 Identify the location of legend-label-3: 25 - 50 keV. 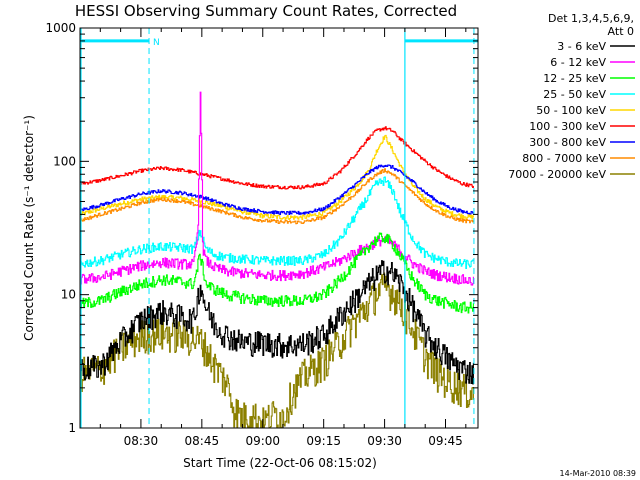
(574, 94).